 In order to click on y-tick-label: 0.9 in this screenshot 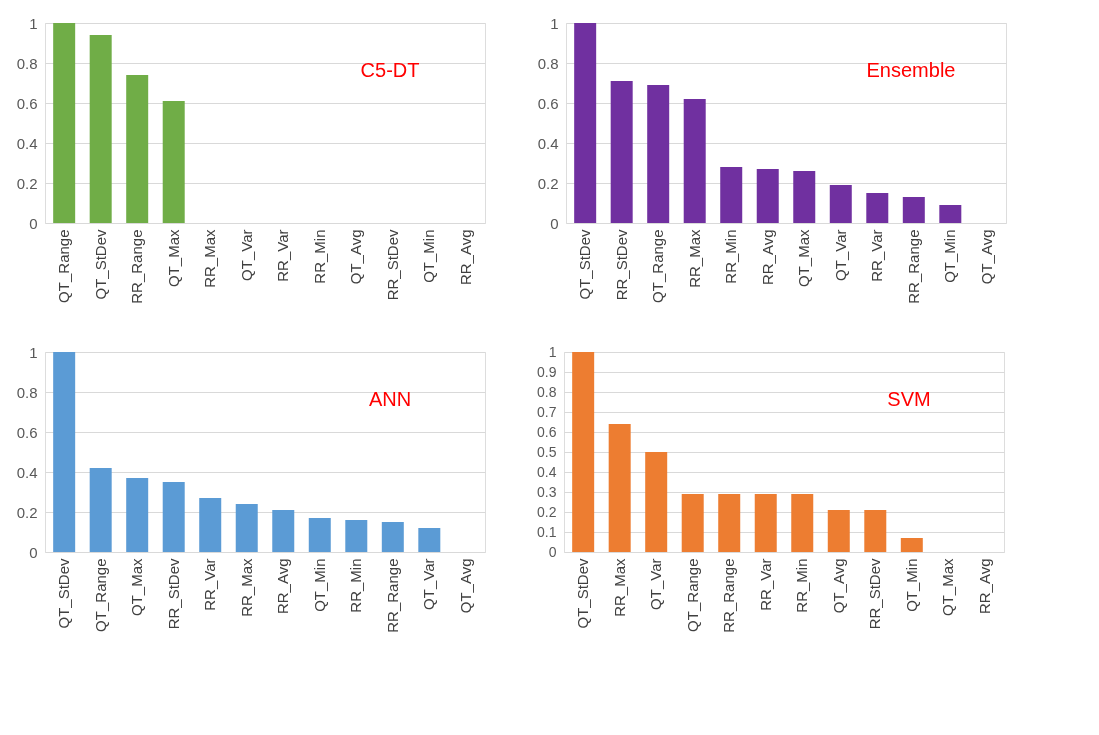, I will do `click(547, 371)`.